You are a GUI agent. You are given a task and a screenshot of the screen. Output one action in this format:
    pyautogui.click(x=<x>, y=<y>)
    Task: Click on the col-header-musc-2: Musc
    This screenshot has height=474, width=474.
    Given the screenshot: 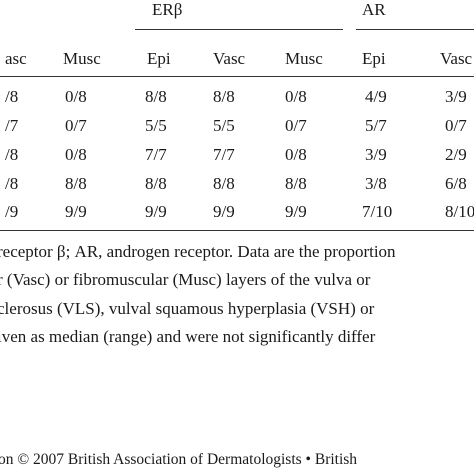 What is the action you would take?
    pyautogui.click(x=304, y=58)
    